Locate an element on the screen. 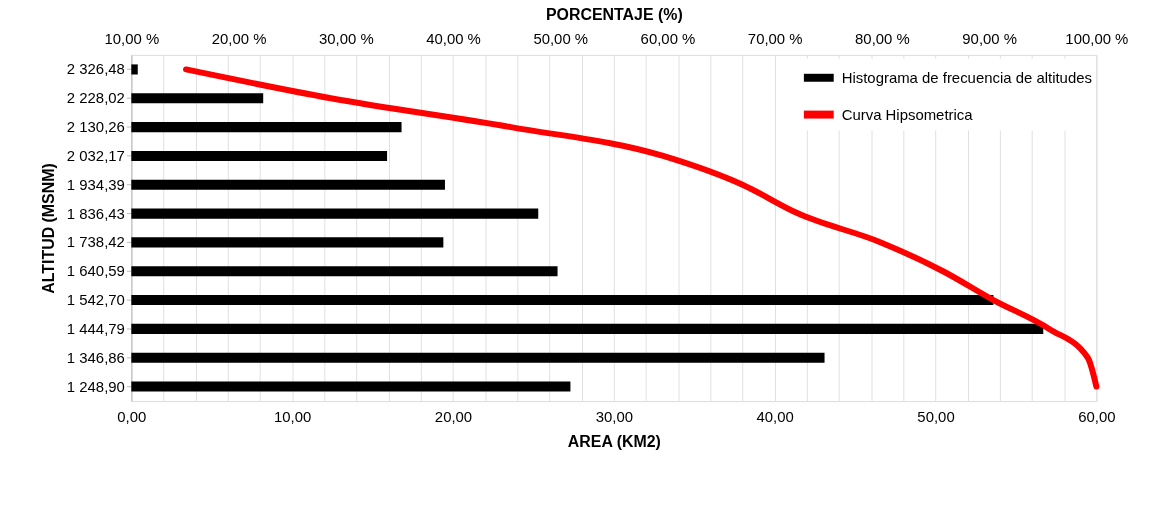 The width and height of the screenshot is (1168, 506). x2-tick-label: 10,00 % is located at coordinates (132, 39).